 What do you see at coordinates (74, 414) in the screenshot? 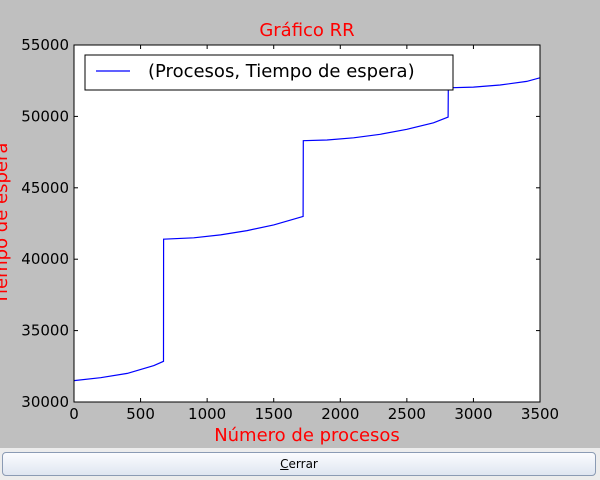
I see `x-tick-label: 0` at bounding box center [74, 414].